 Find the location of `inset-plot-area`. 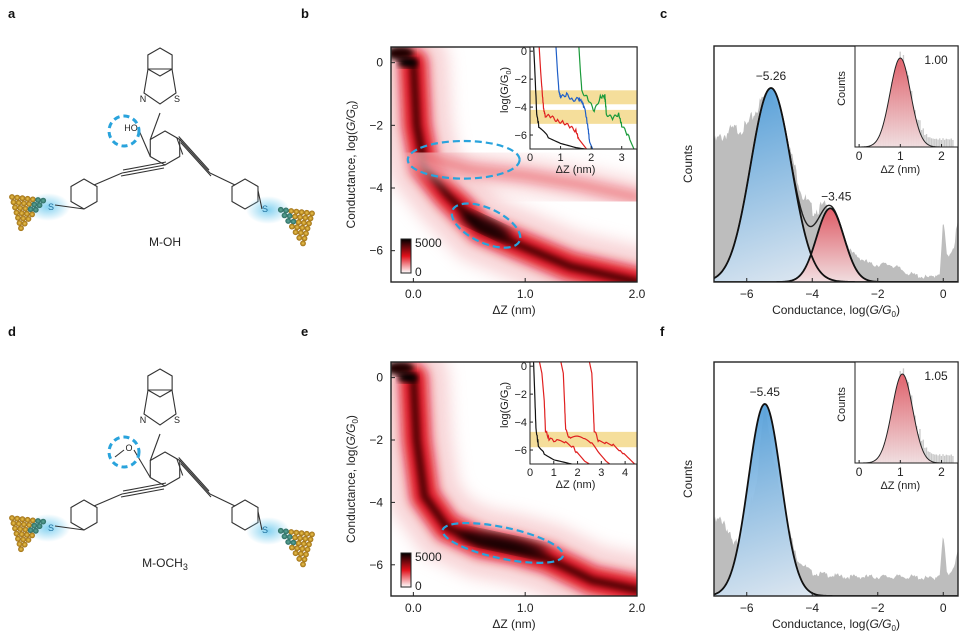

inset-plot-area is located at coordinates (583, 98).